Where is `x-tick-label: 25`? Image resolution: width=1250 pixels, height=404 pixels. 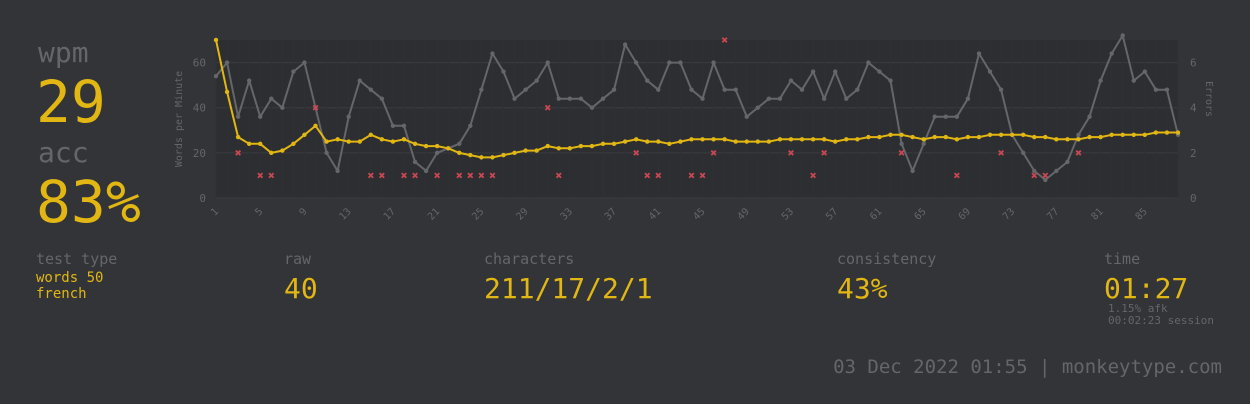 x-tick-label: 25 is located at coordinates (478, 214).